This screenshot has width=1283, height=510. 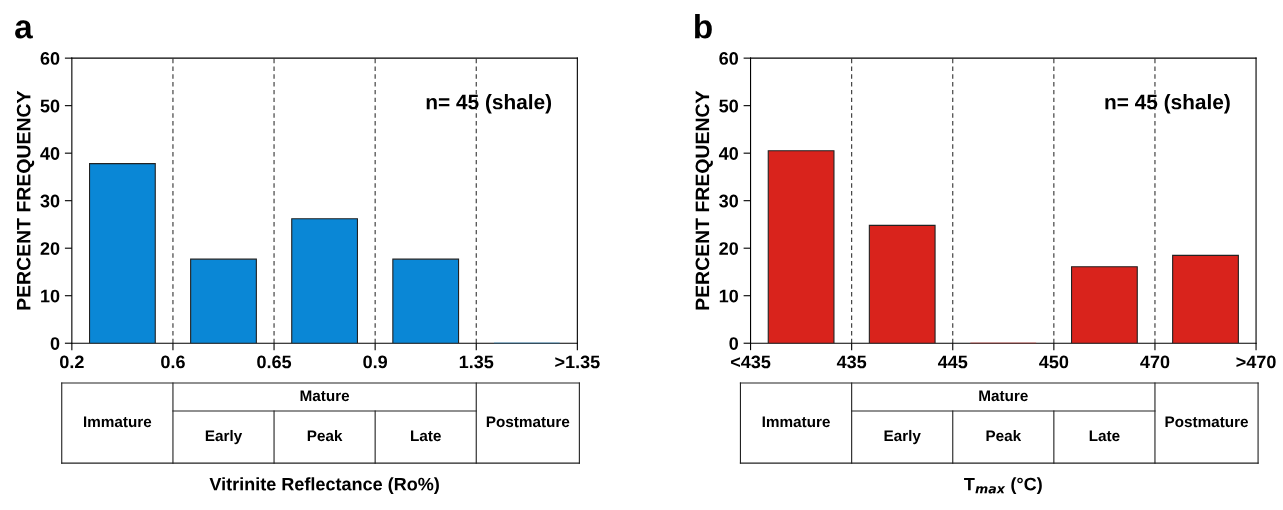 What do you see at coordinates (1256, 362) in the screenshot?
I see `x-tick-label: >470` at bounding box center [1256, 362].